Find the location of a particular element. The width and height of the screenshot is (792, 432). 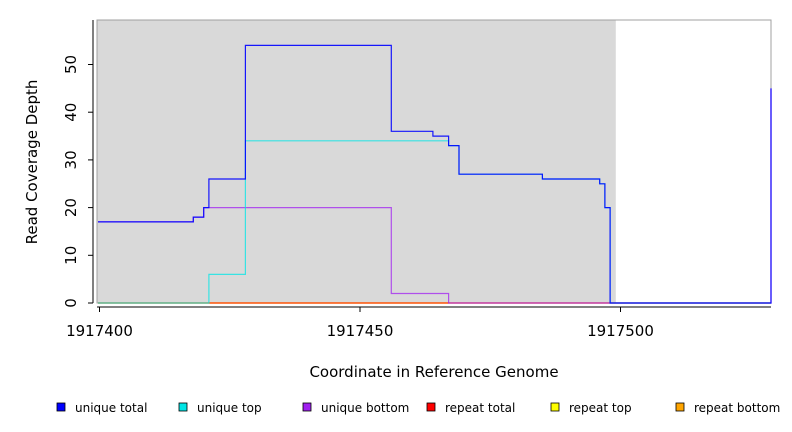

legend-label: unique bottom is located at coordinates (365, 408).